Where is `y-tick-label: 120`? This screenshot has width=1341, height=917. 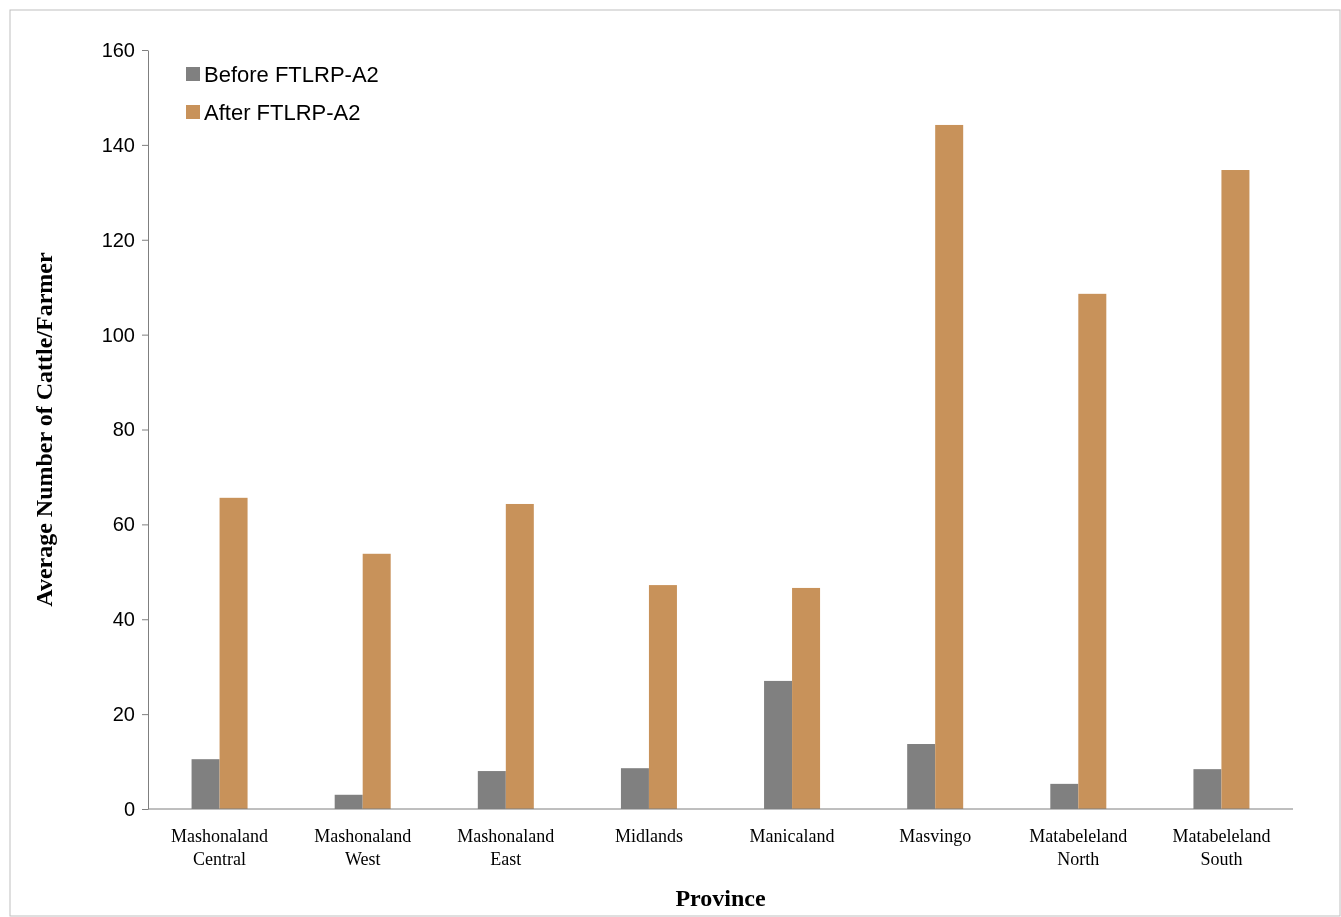
y-tick-label: 120 is located at coordinates (118, 239).